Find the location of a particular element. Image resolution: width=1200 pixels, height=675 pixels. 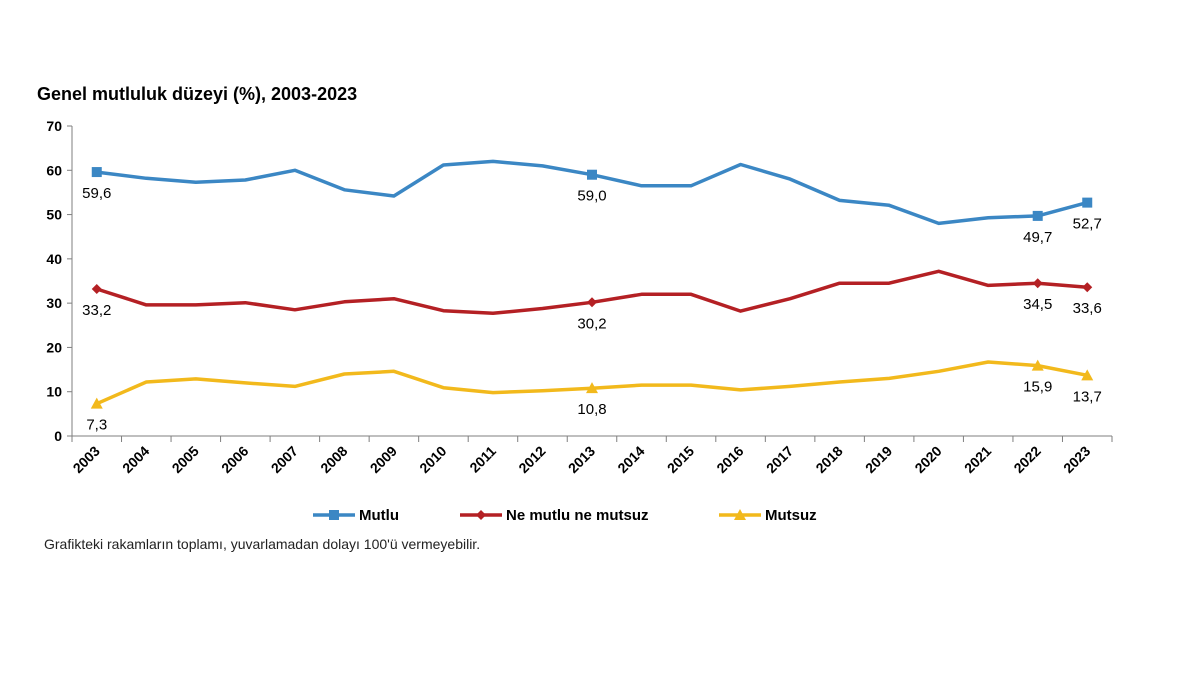

legend-label-mutlu: Mutlu is located at coordinates (379, 515).